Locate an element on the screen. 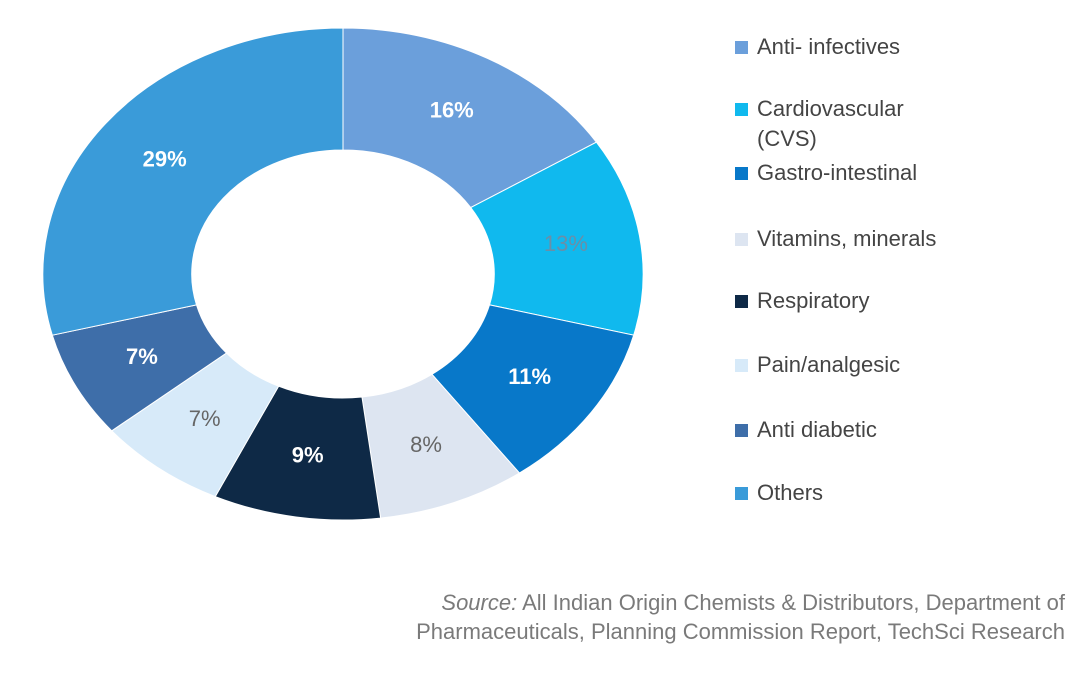 Image resolution: width=1073 pixels, height=679 pixels. legend-label: Anti diabetic is located at coordinates (817, 429).